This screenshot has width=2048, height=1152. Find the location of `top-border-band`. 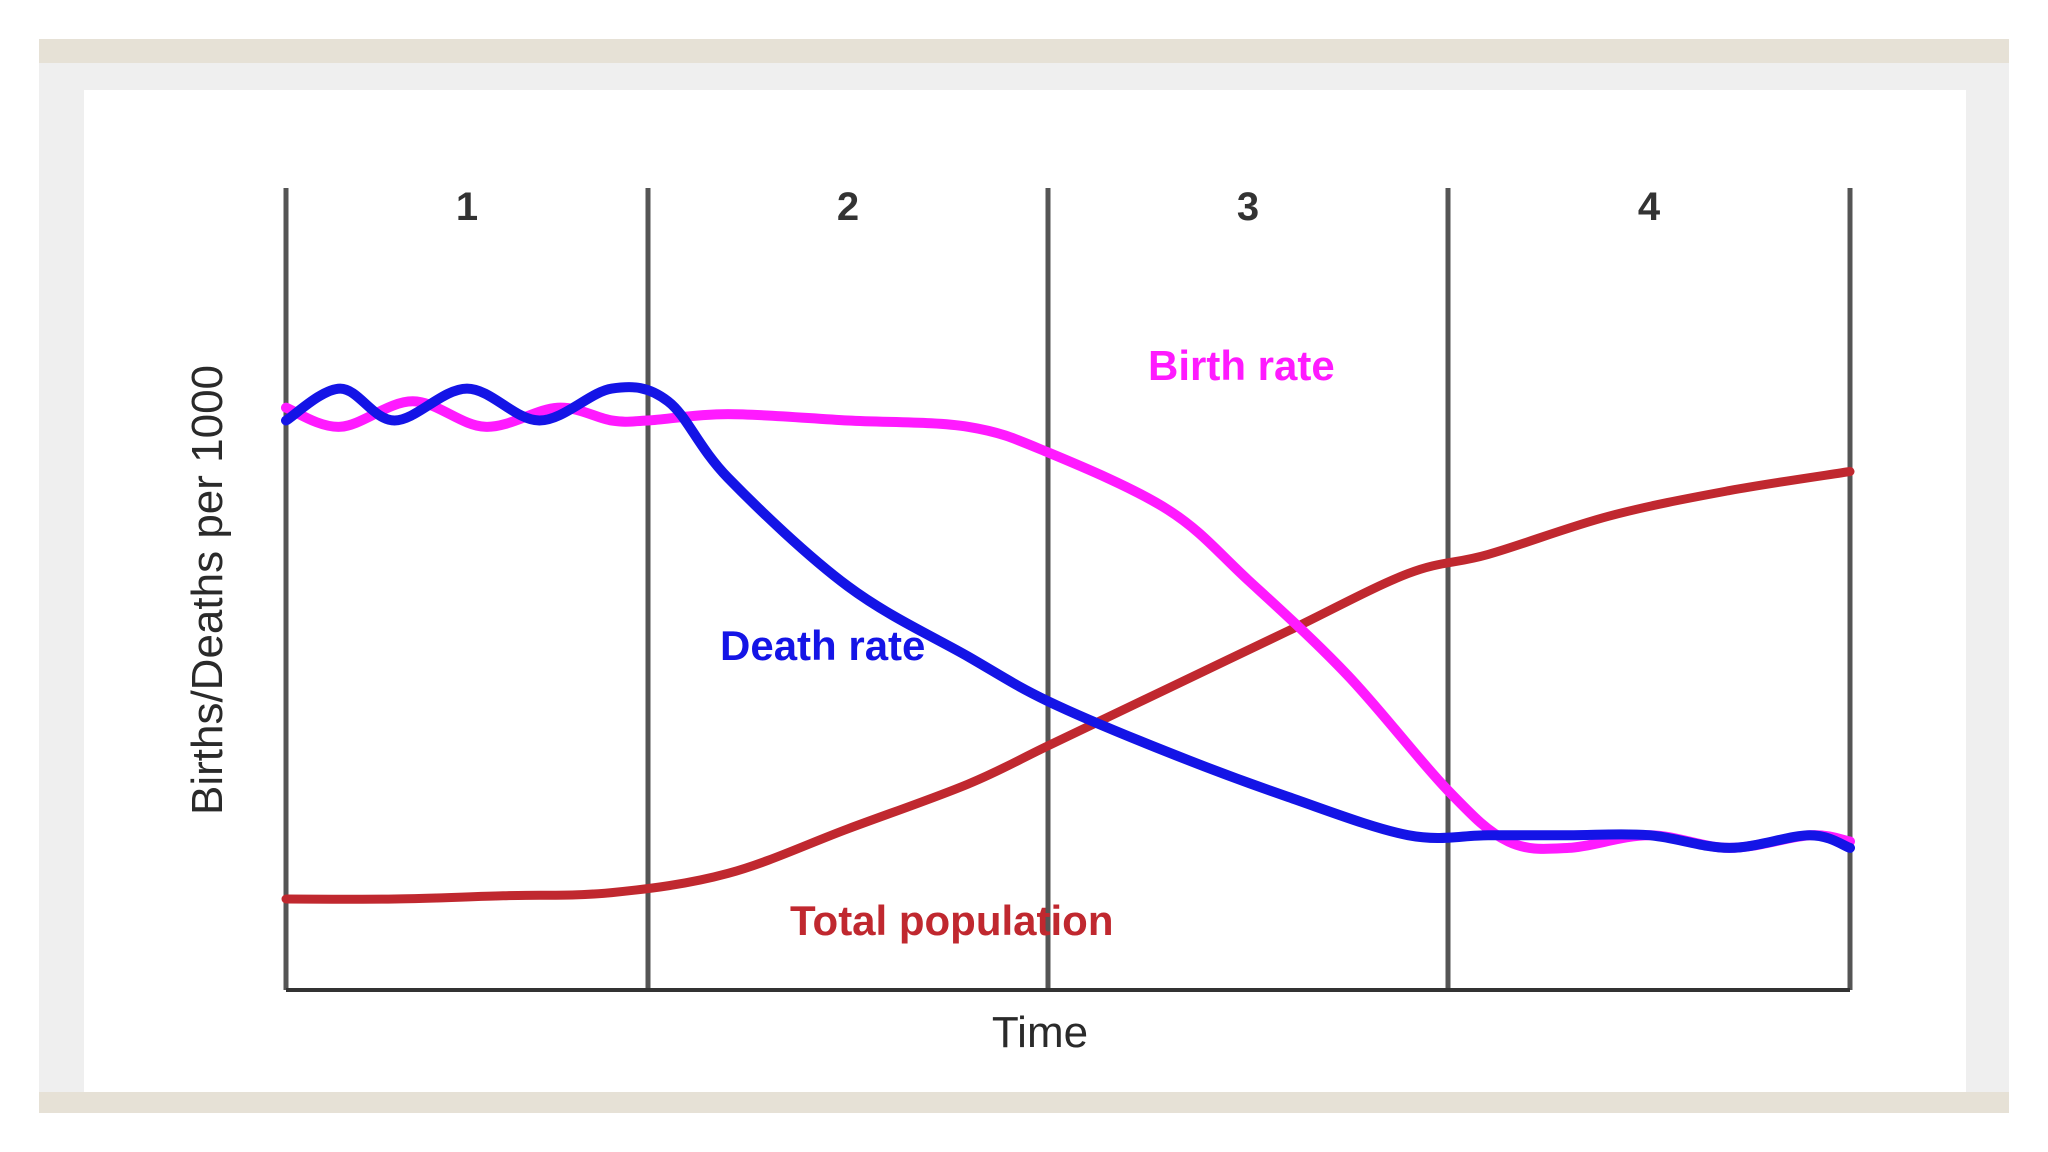

top-border-band is located at coordinates (1024, 51).